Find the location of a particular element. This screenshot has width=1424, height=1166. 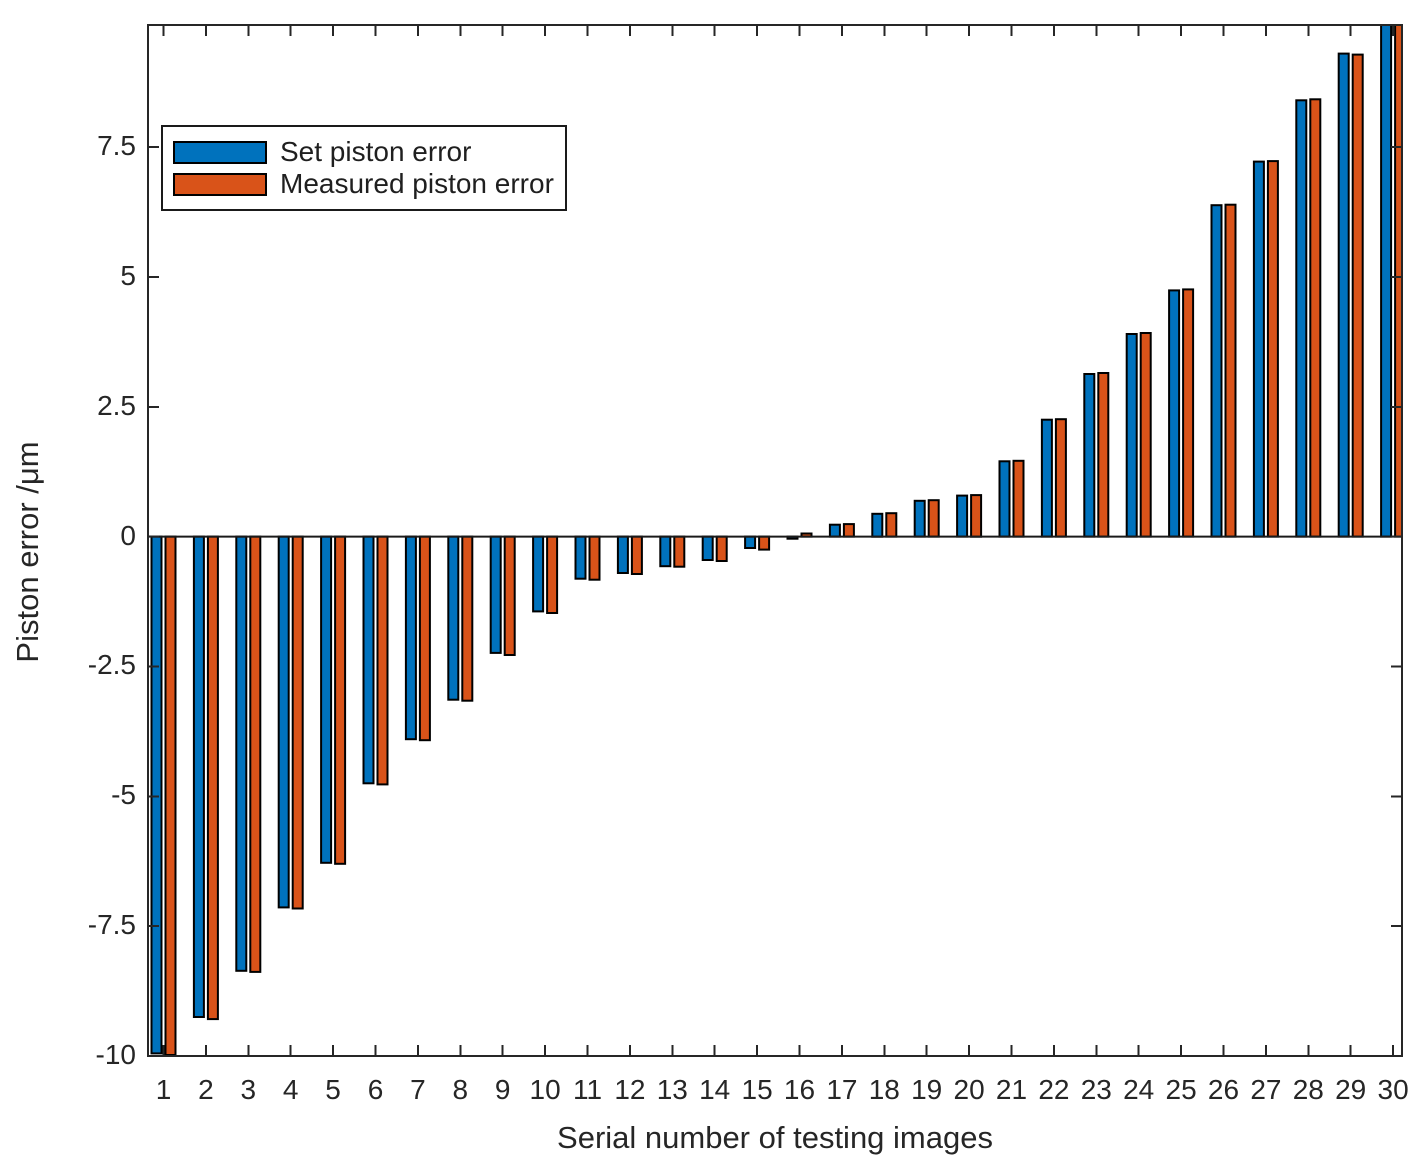

y-tick-label: 2.5 is located at coordinates (116, 405).